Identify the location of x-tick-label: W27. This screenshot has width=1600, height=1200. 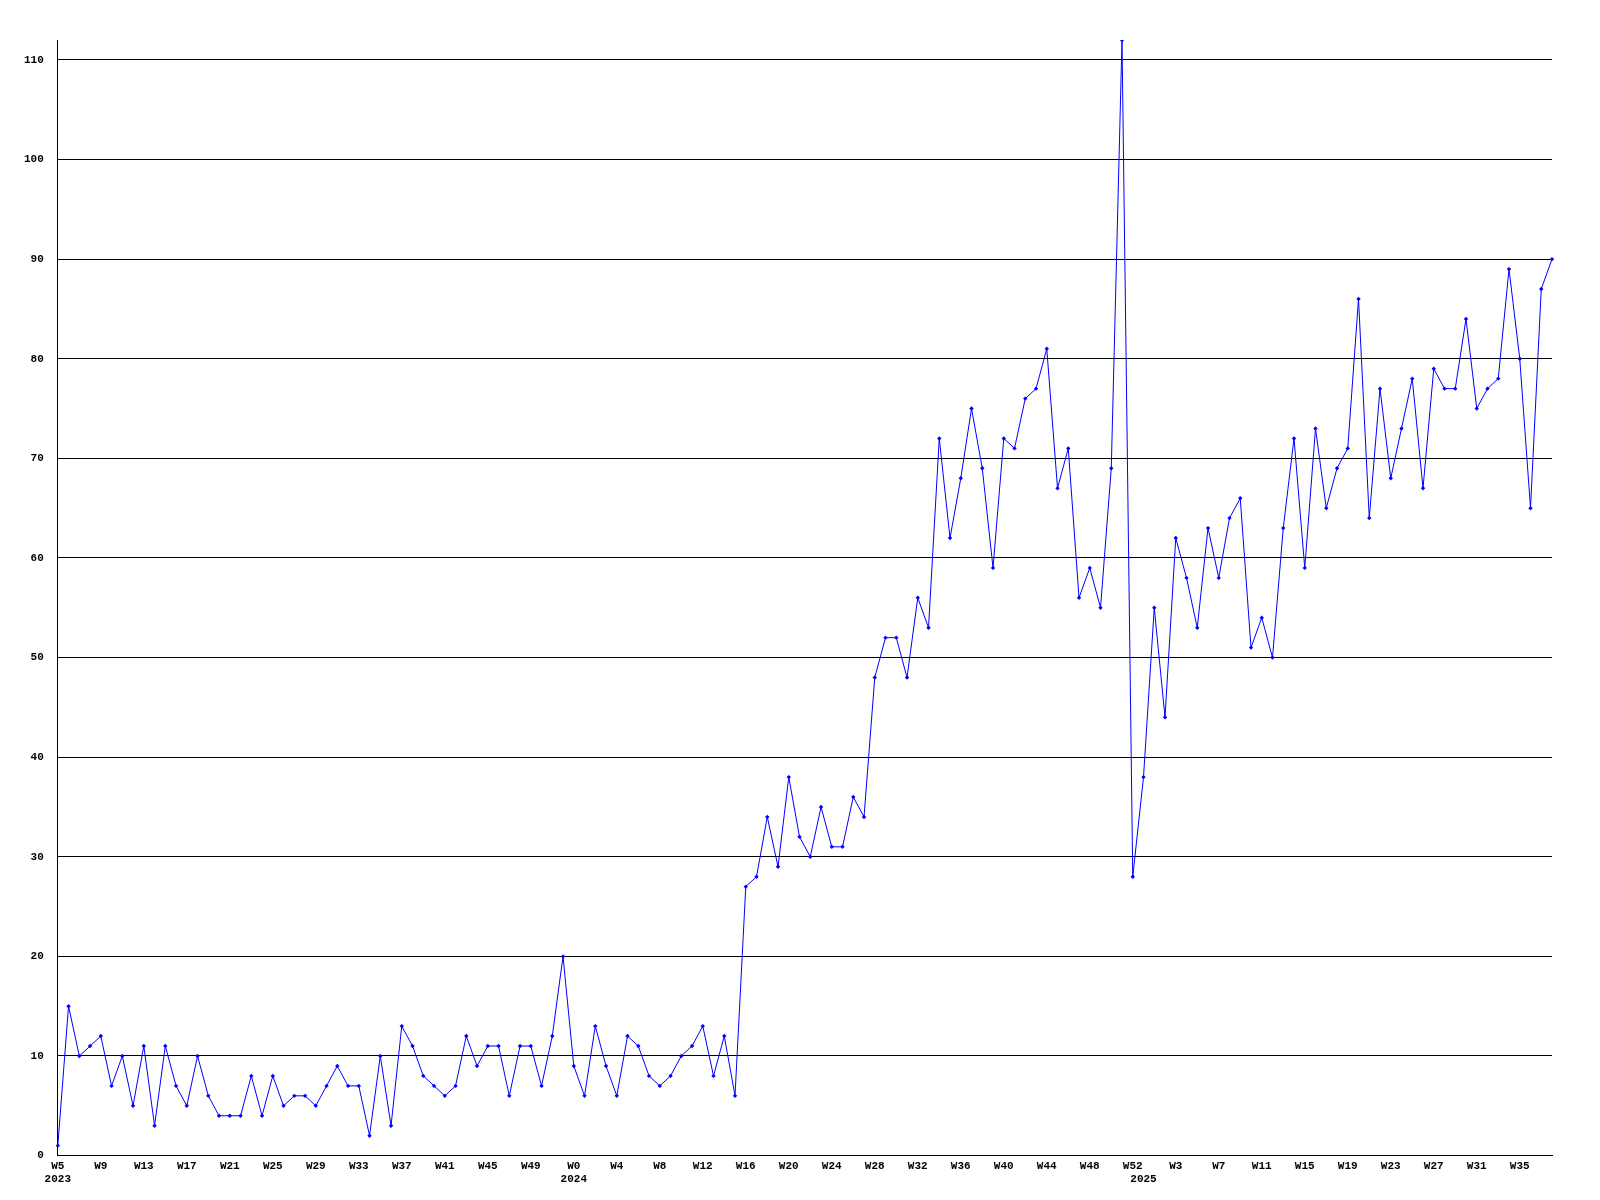
(1433, 1165).